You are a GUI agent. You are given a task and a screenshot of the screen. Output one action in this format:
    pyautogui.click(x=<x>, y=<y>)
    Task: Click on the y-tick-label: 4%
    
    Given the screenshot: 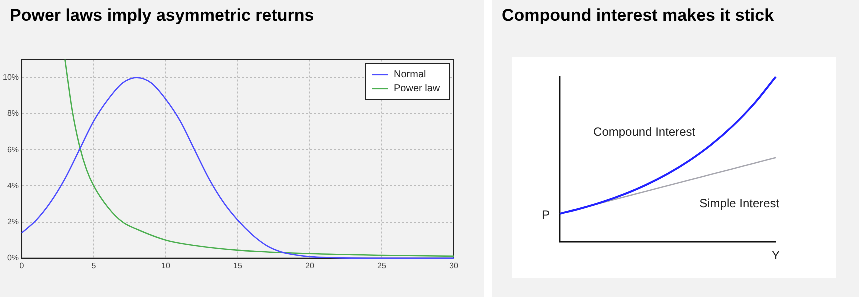 What is the action you would take?
    pyautogui.click(x=13, y=185)
    